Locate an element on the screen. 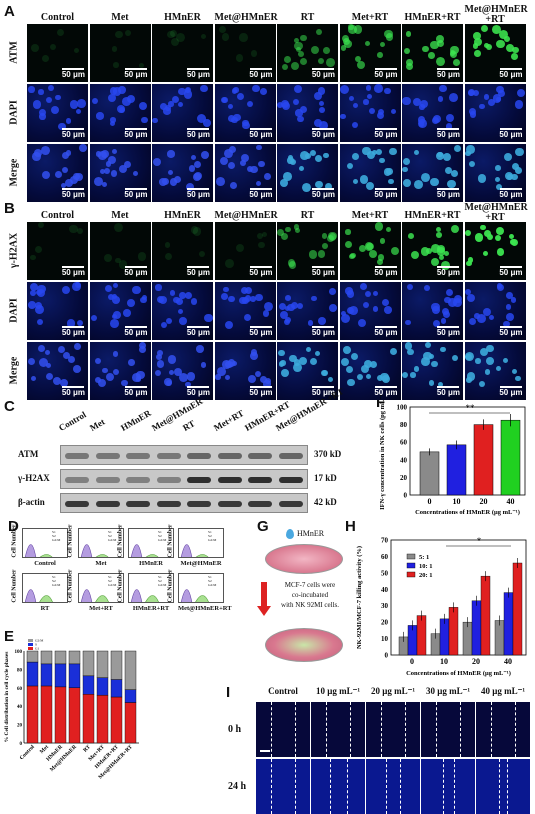 The height and width of the screenshot is (814, 535). flow-title: RT is located at coordinates (45, 608).